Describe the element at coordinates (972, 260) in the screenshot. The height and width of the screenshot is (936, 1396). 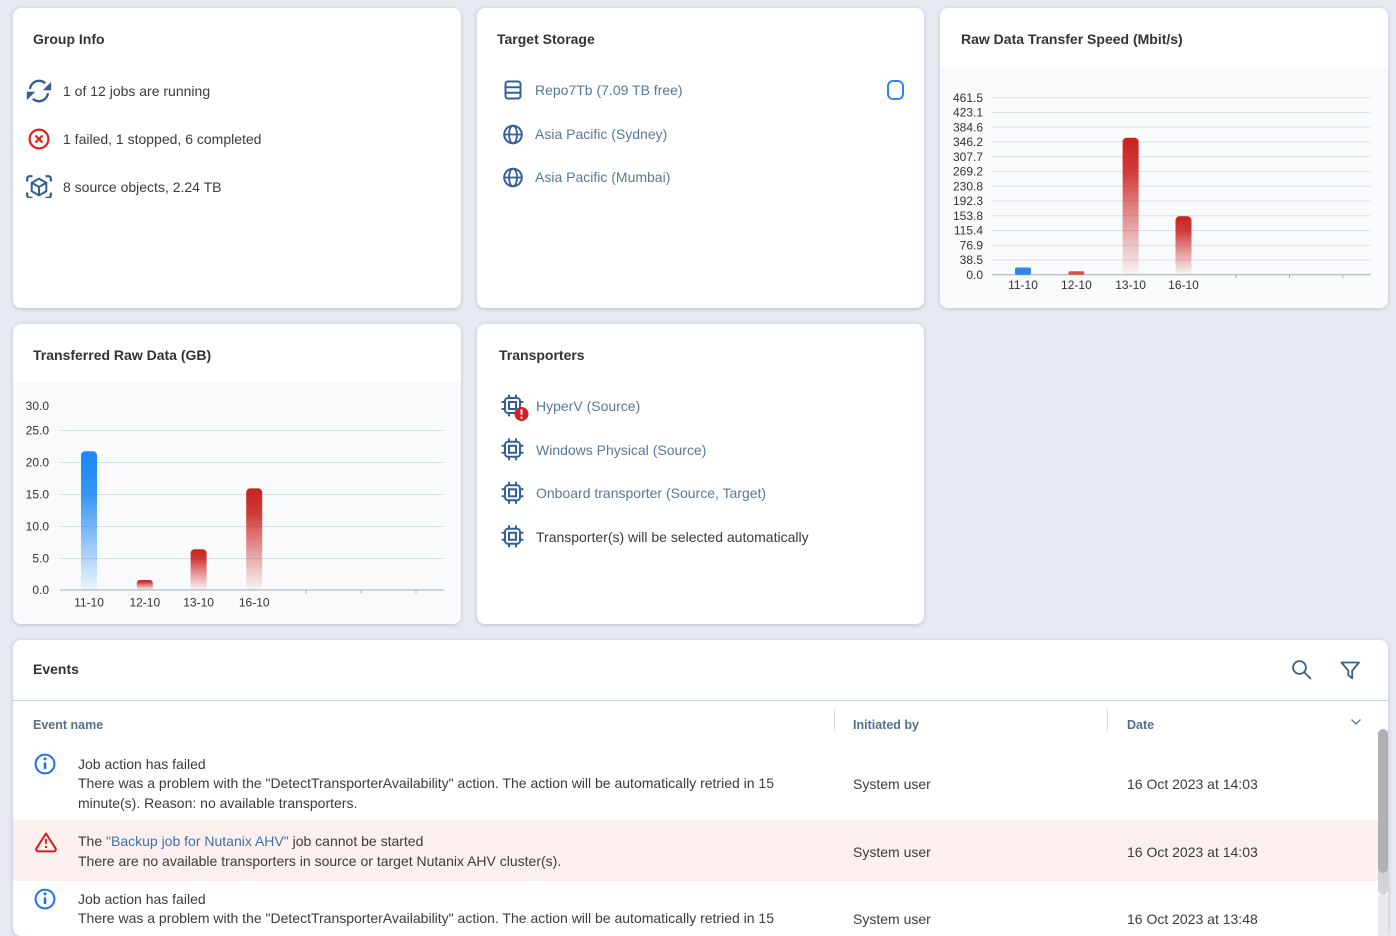
I see `svg-text: 38.5` at that location.